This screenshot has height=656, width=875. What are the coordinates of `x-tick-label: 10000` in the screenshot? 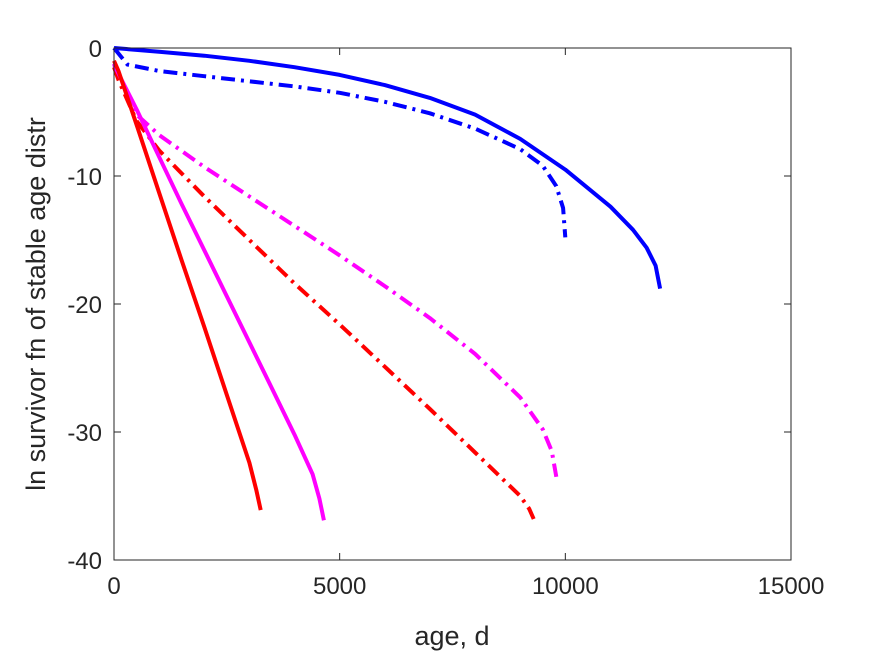 It's located at (565, 586).